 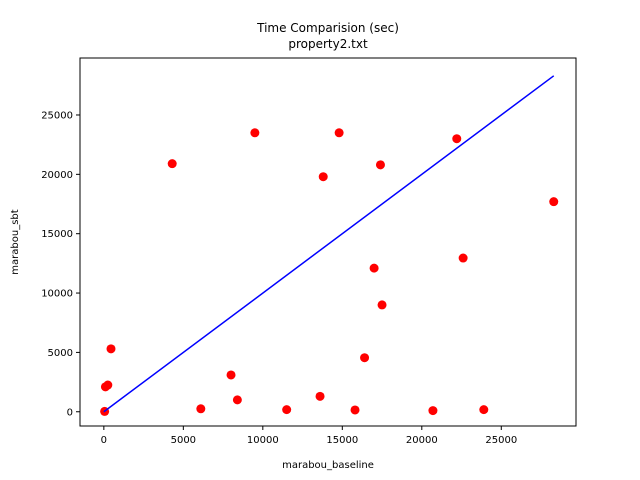 What do you see at coordinates (15, 241) in the screenshot?
I see `y-axis-label: marabou_sbt` at bounding box center [15, 241].